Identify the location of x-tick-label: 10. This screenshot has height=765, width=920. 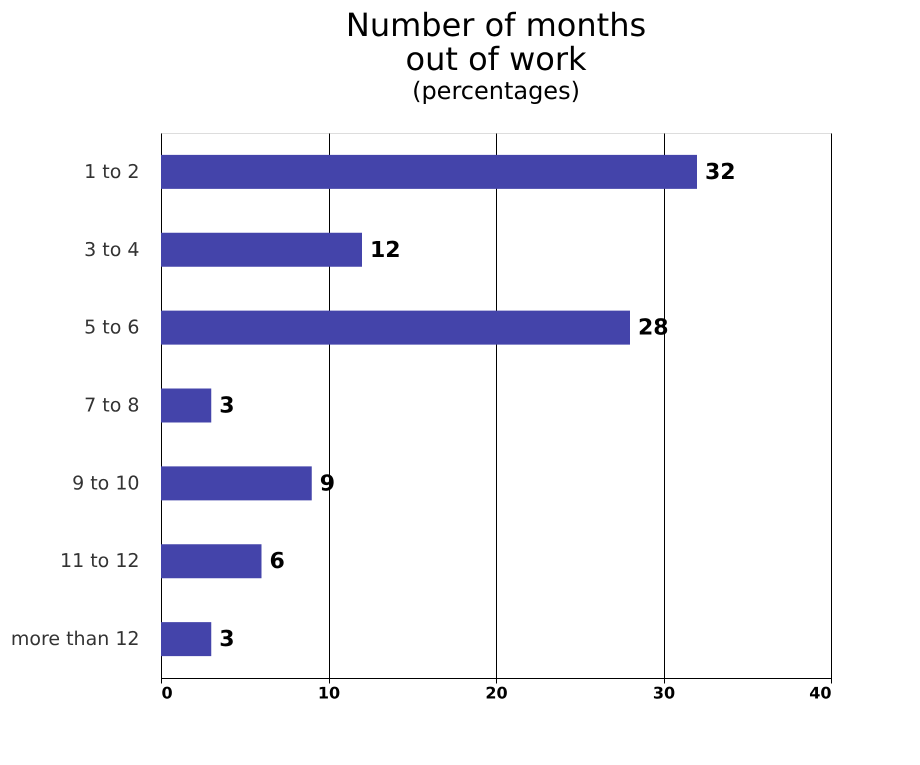
(329, 693).